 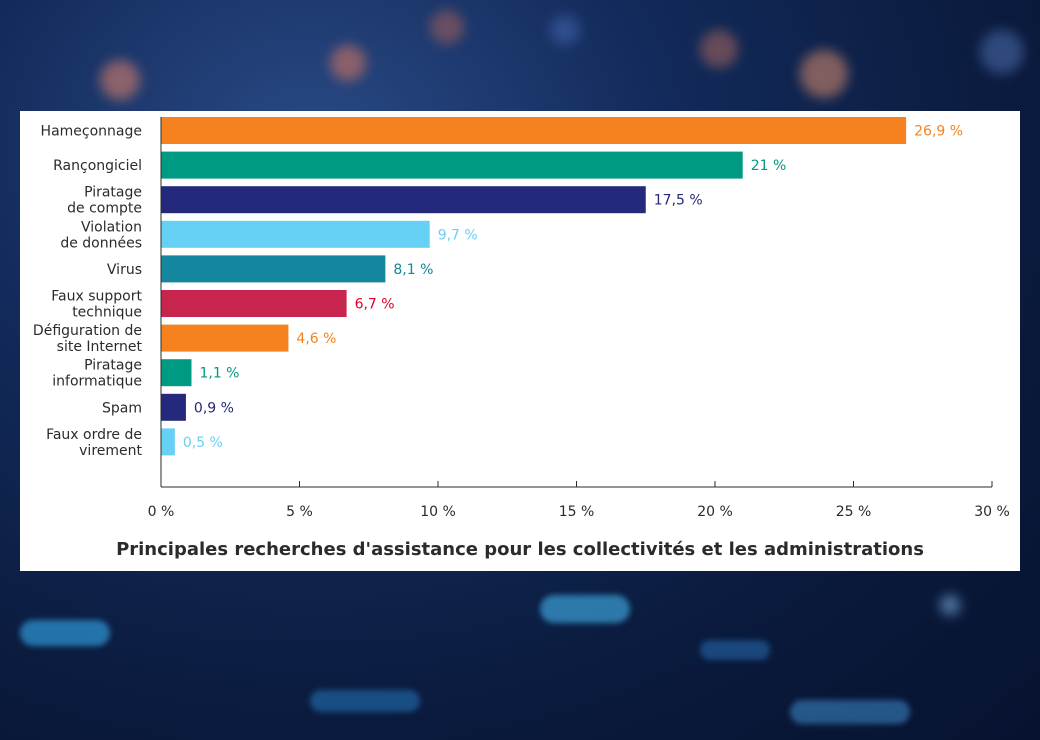 I want to click on value-label: 0,9 %, so click(x=214, y=408).